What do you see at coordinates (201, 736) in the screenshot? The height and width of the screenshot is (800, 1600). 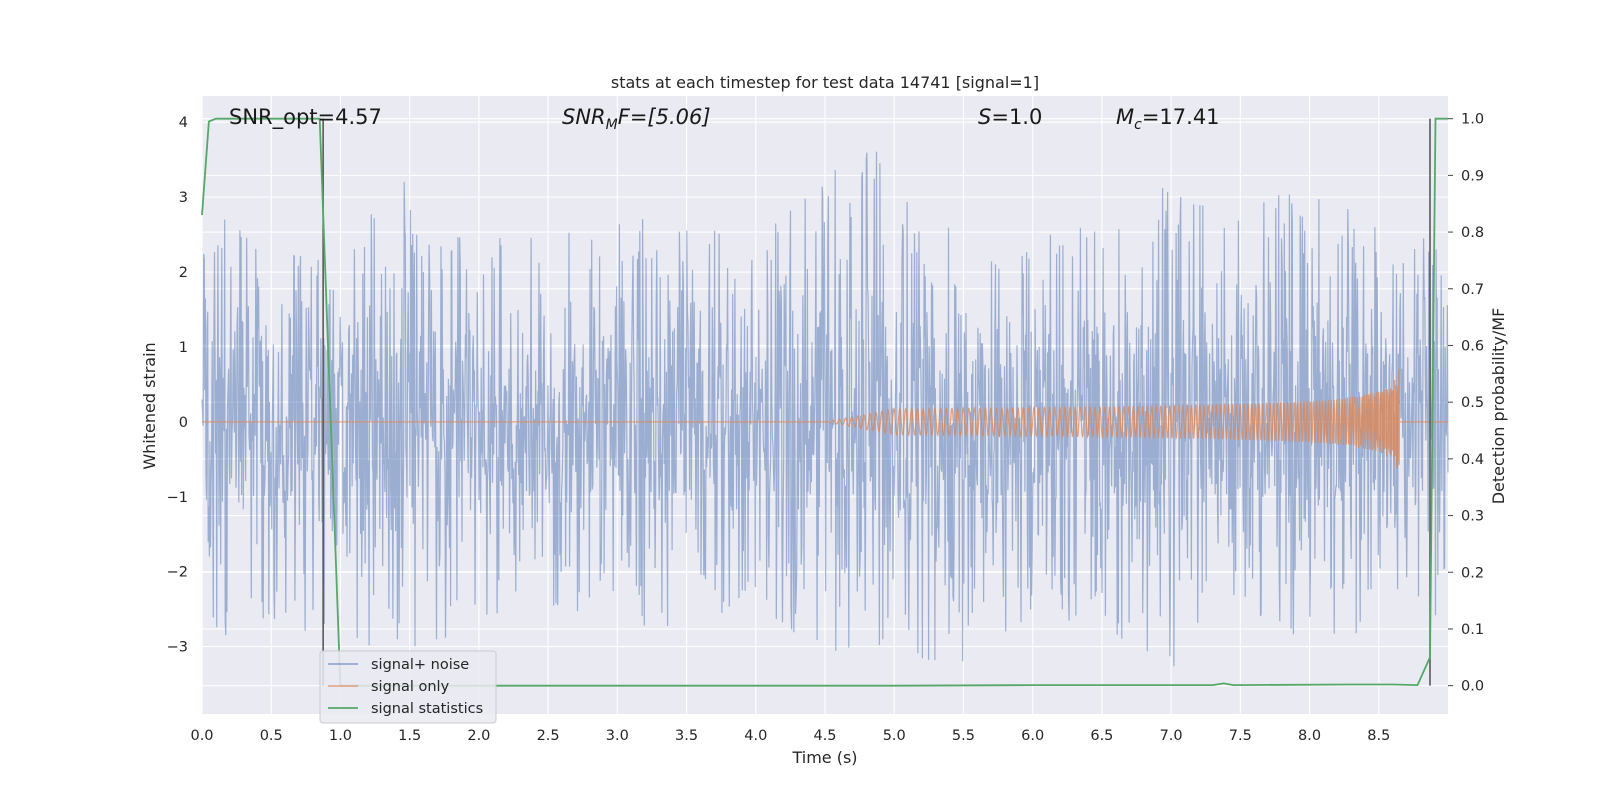 I see `x-tick-label: 0.0` at bounding box center [201, 736].